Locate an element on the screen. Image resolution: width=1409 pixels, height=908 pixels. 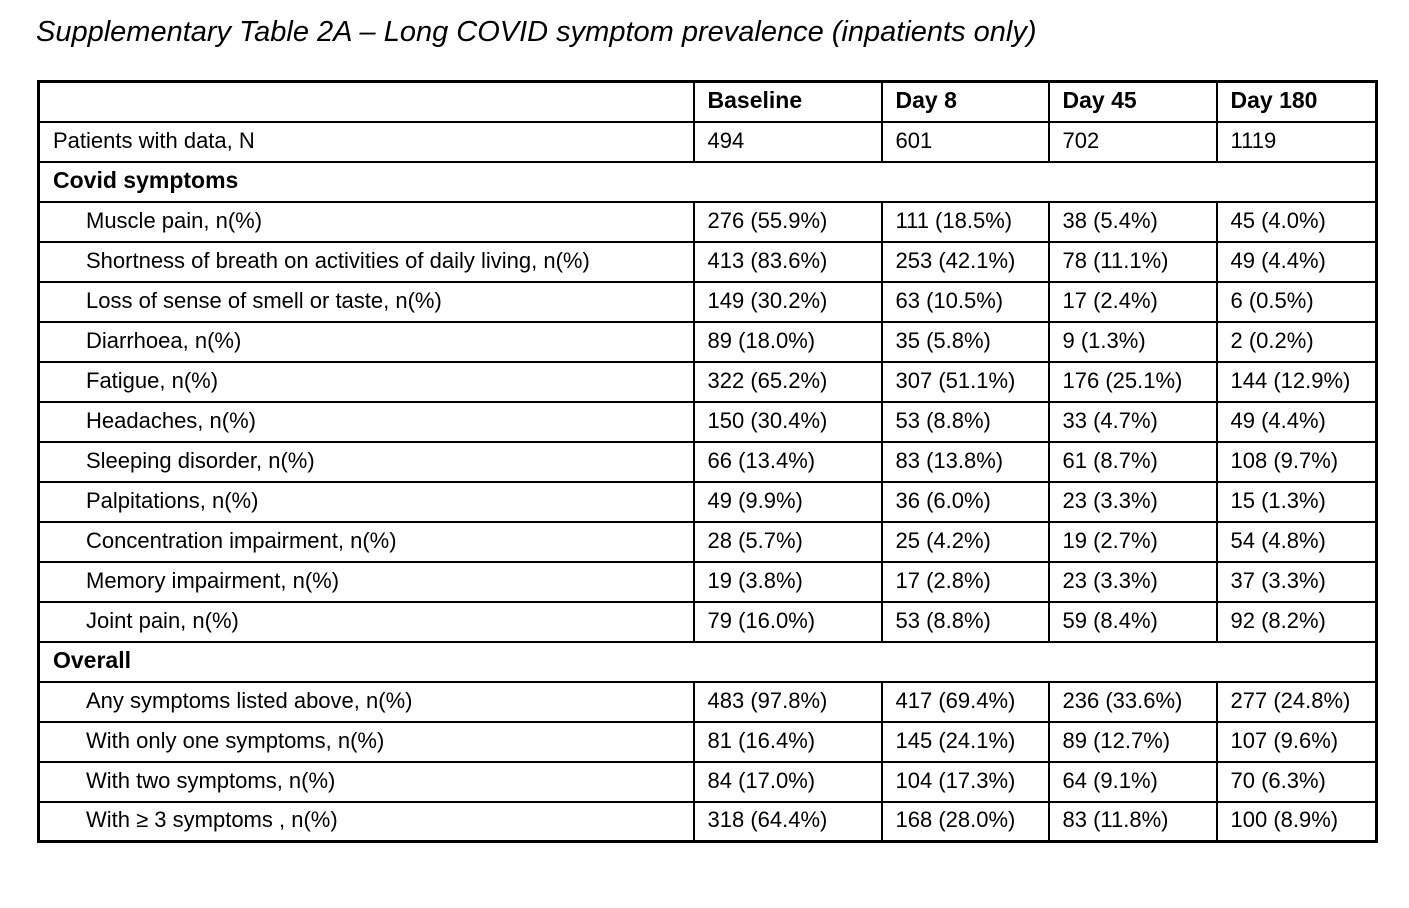
value-cell: 19 (2.7%) is located at coordinates (1132, 541).